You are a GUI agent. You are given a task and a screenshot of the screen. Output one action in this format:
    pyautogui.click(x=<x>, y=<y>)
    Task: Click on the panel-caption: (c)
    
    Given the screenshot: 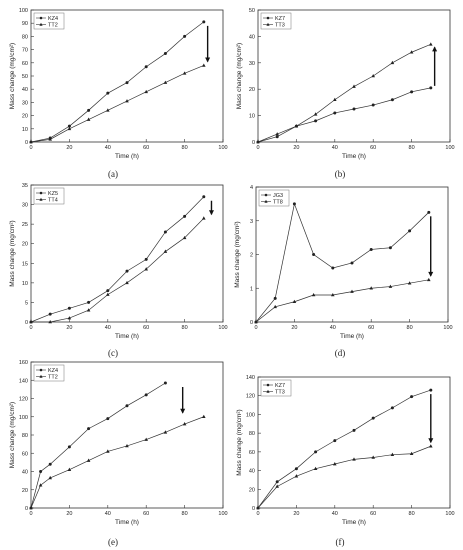 What is the action you would take?
    pyautogui.click(x=113, y=353)
    